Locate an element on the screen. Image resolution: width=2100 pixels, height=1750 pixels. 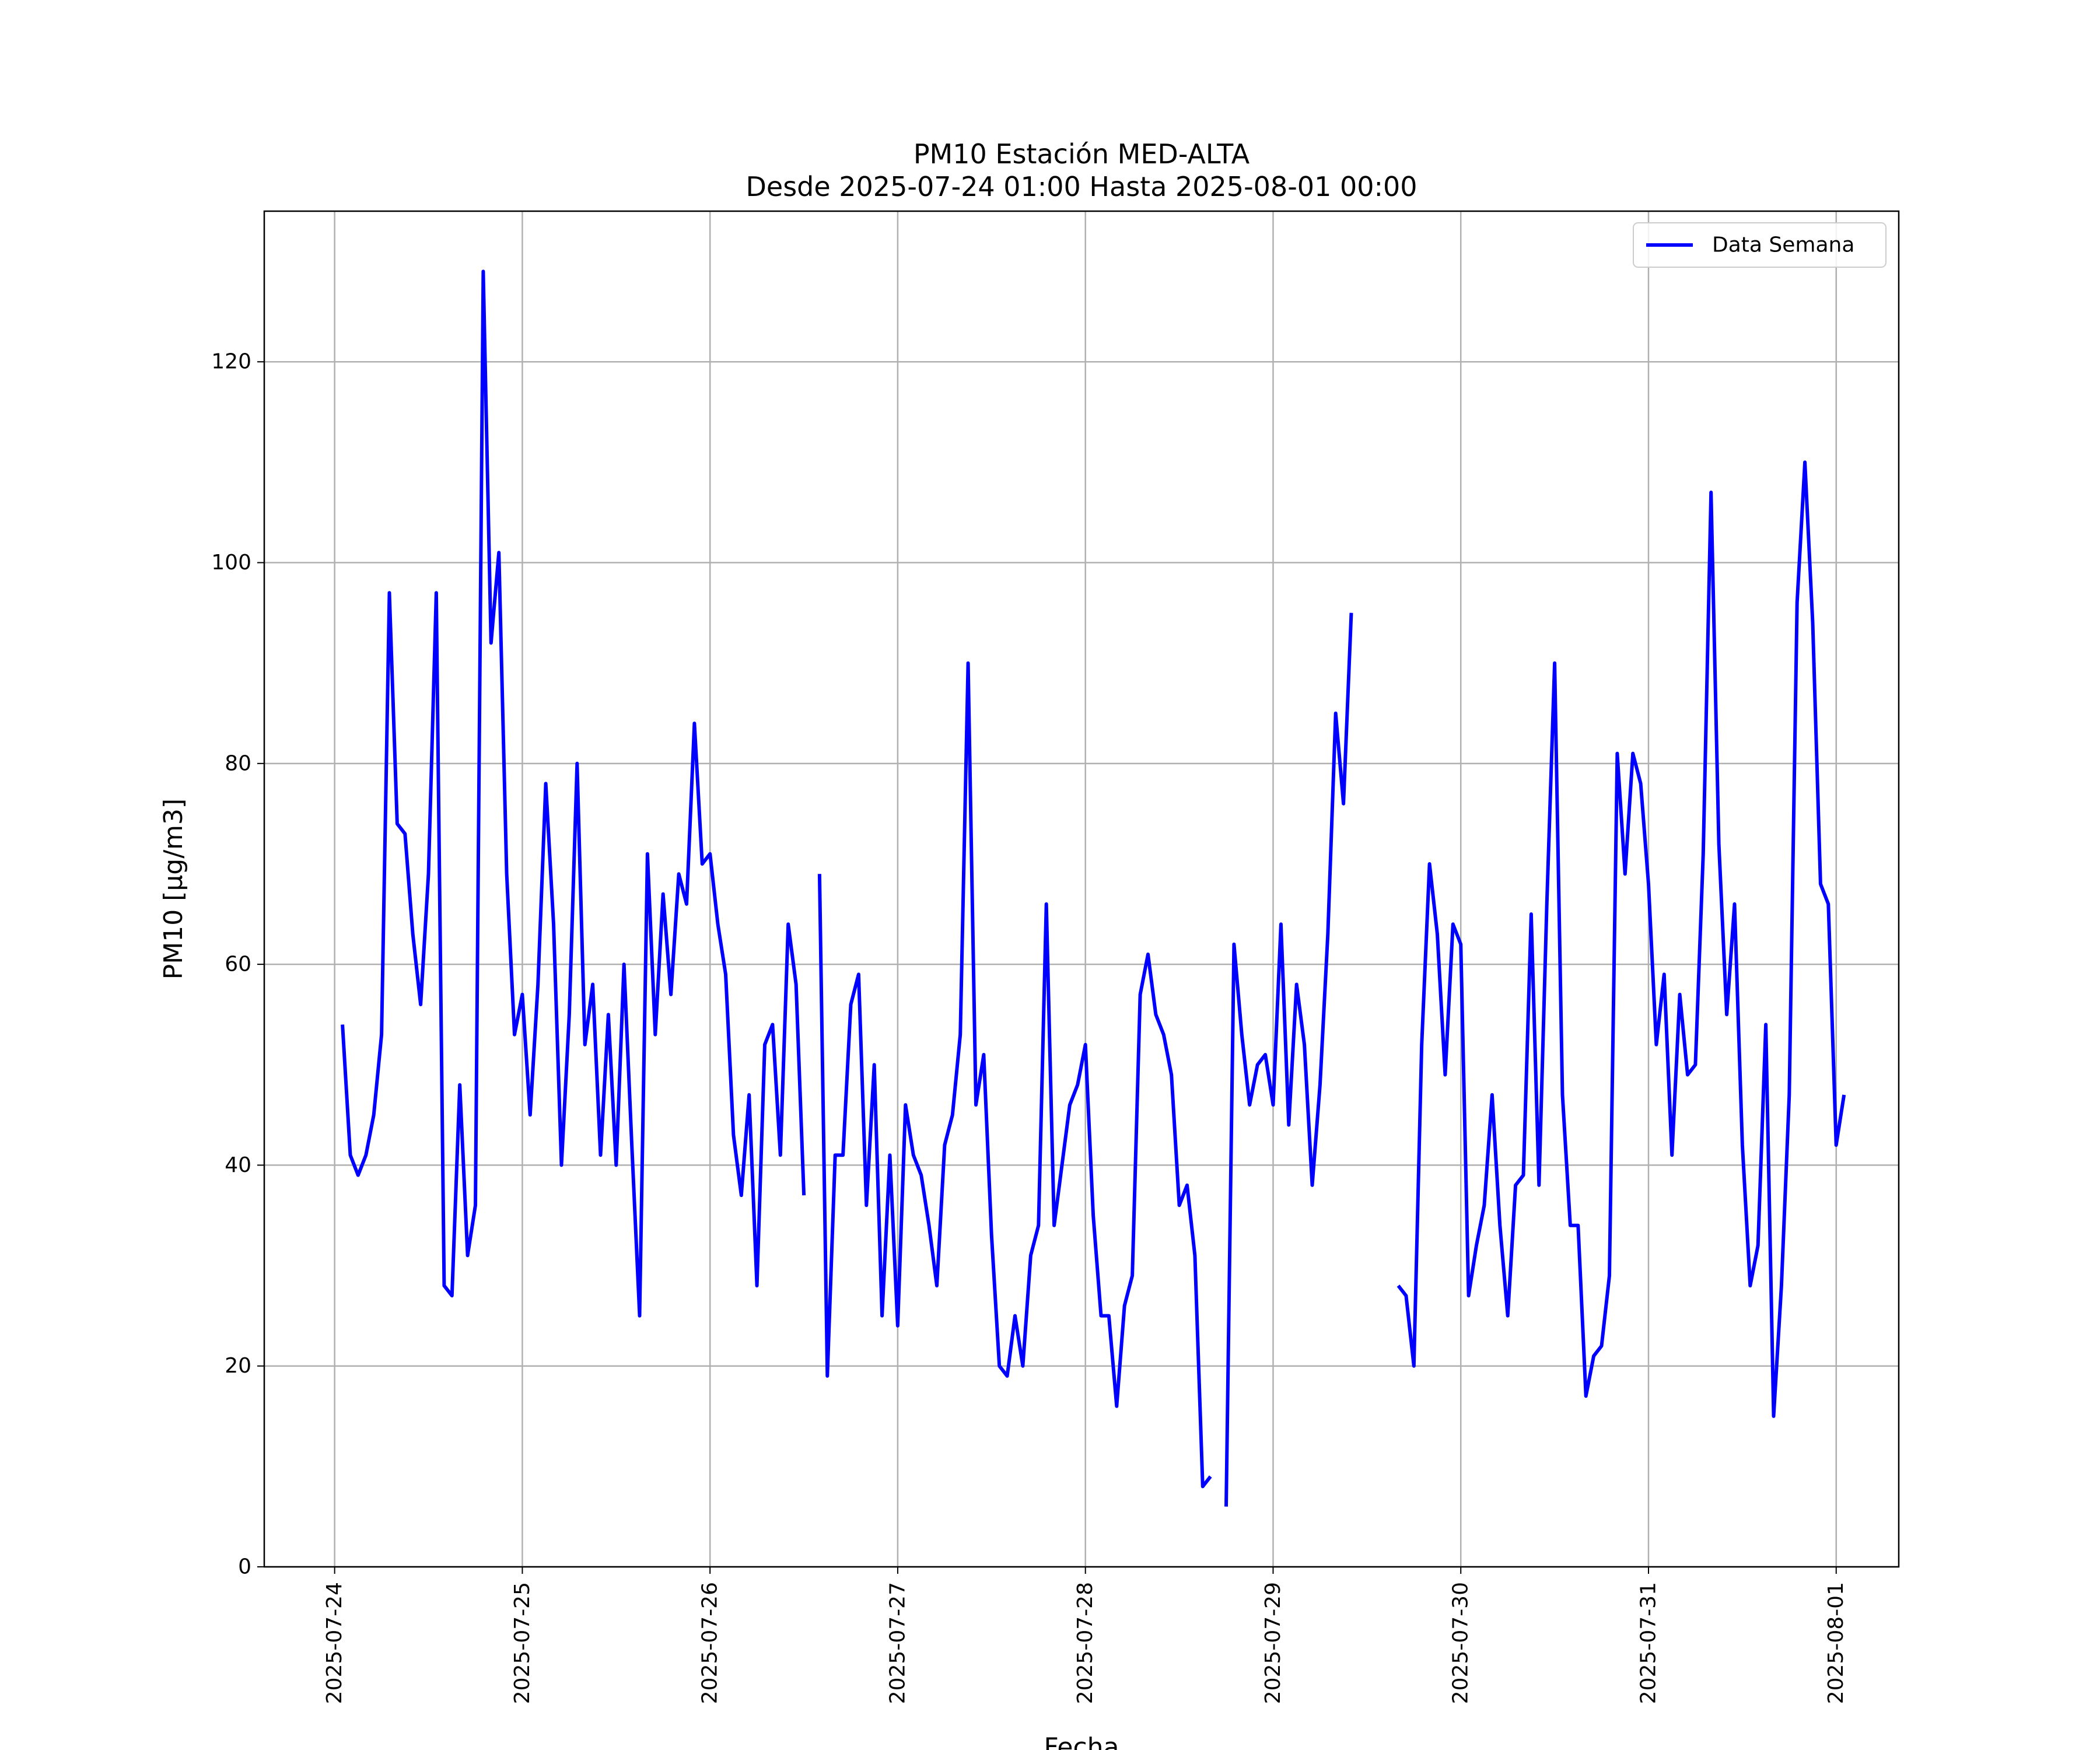
y-axis-label: PM10 [μg/m3] is located at coordinates (173, 889).